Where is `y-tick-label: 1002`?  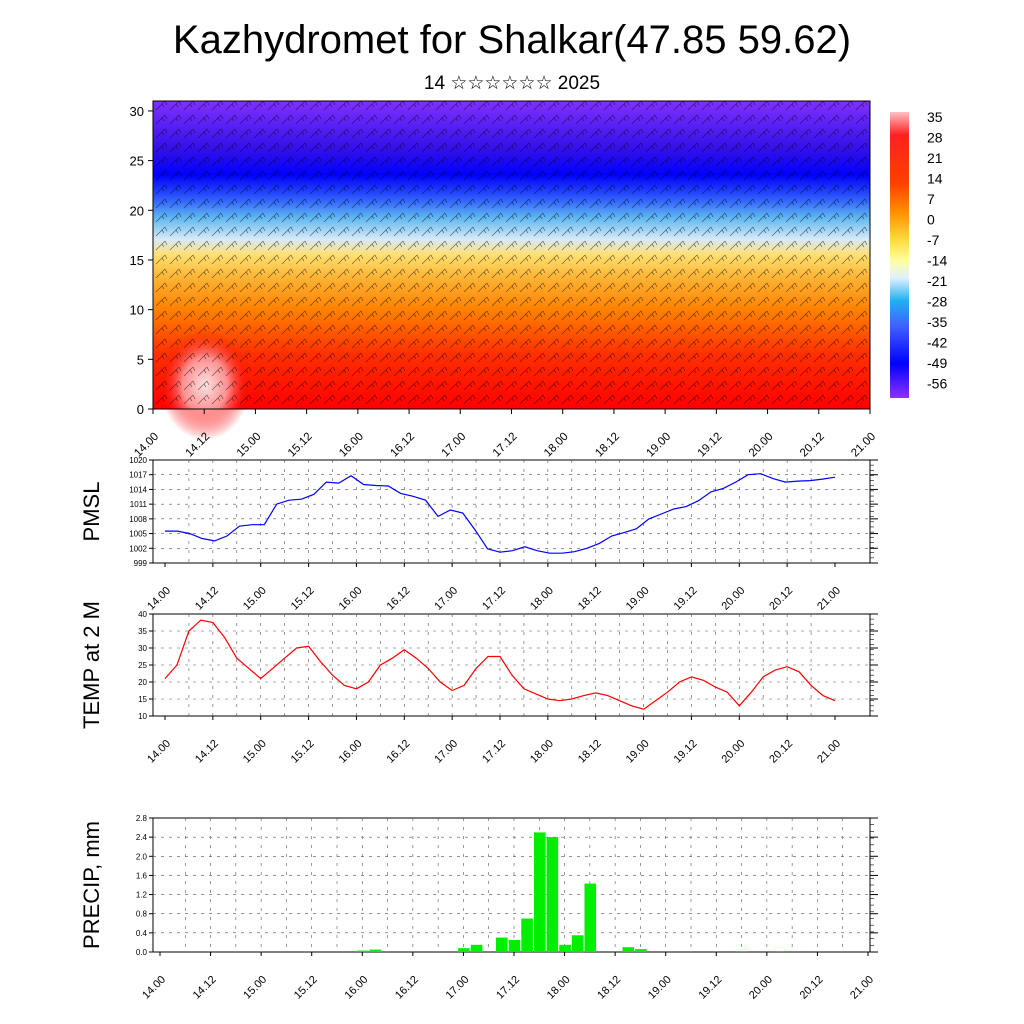
y-tick-label: 1002 is located at coordinates (138, 548).